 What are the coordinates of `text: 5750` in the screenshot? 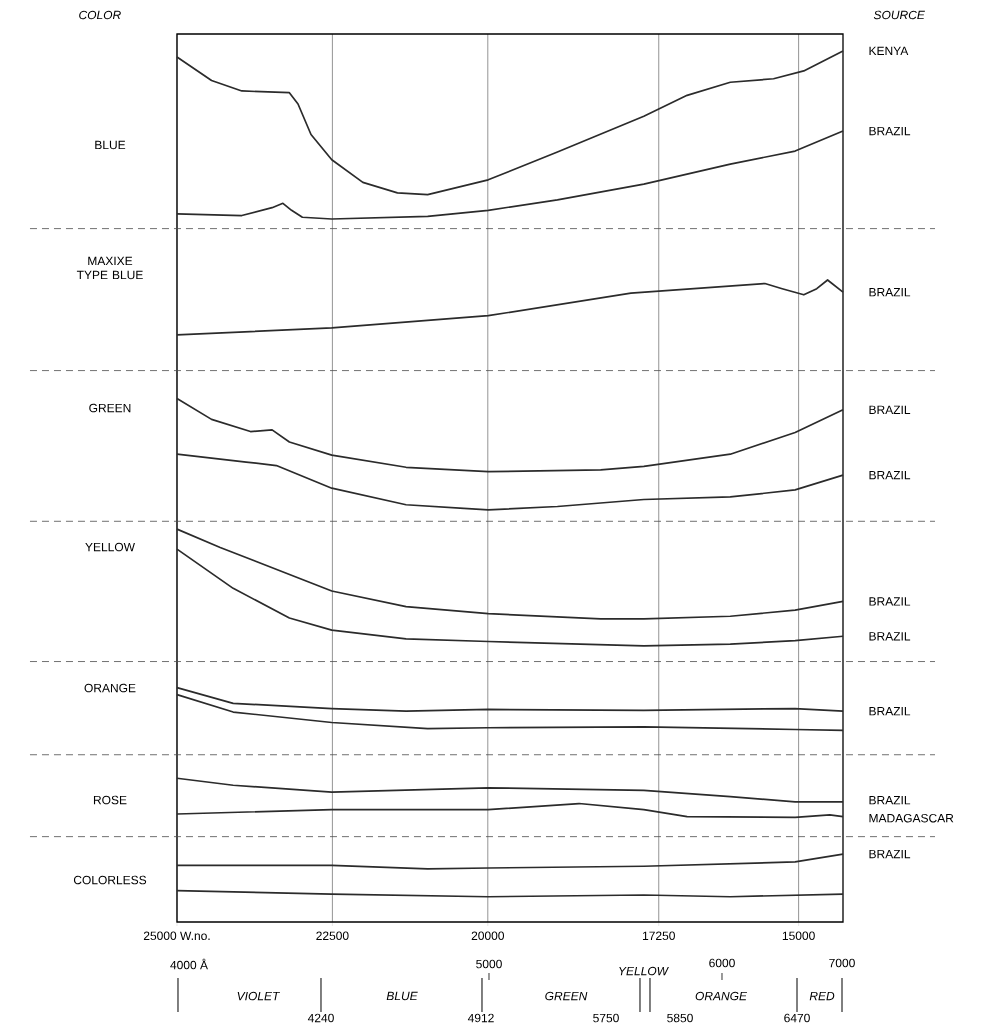 It's located at (606, 1018).